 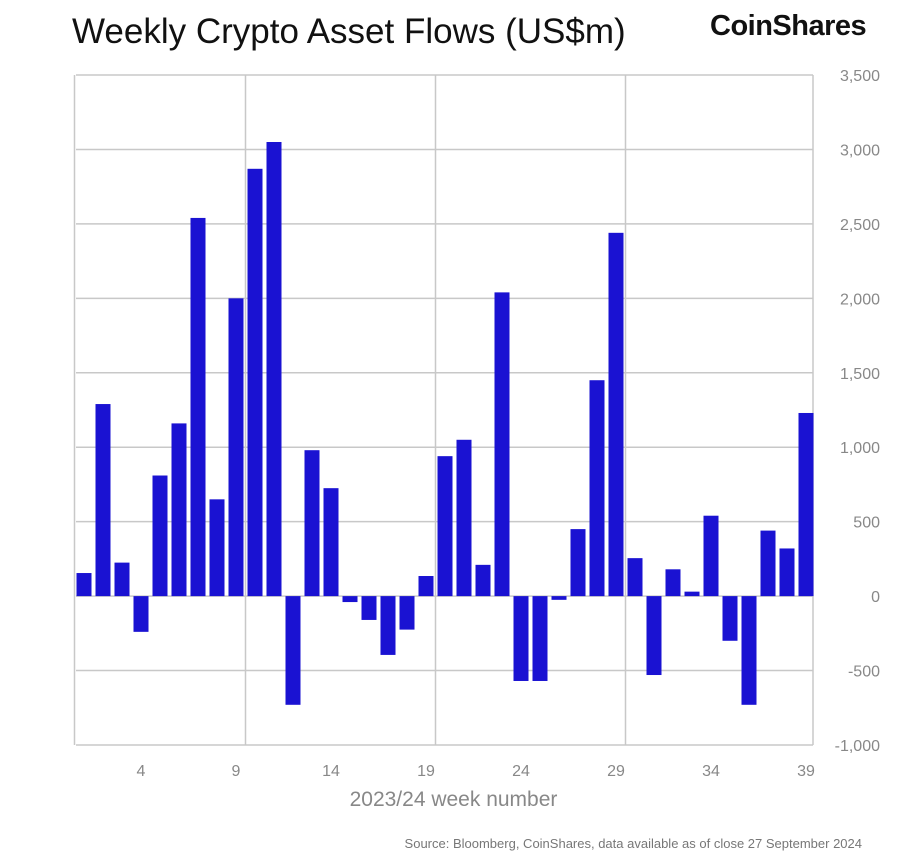 What do you see at coordinates (711, 771) in the screenshot?
I see `x-tick-label: 34` at bounding box center [711, 771].